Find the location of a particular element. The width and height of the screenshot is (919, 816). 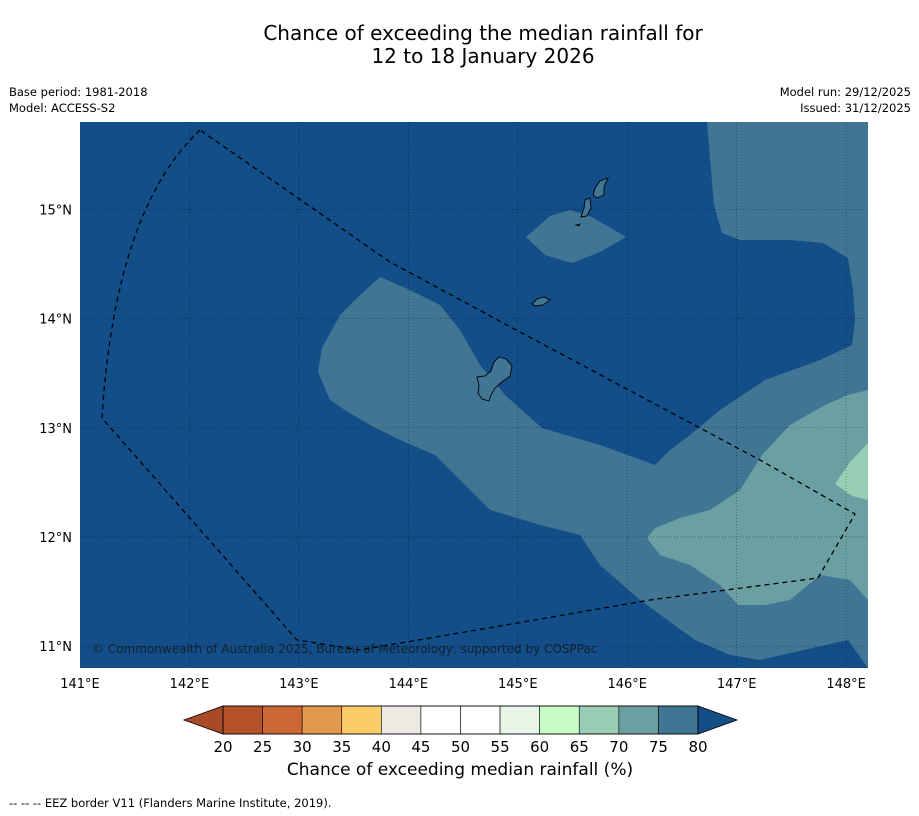

longitude-tick-label: 145°E is located at coordinates (518, 684).